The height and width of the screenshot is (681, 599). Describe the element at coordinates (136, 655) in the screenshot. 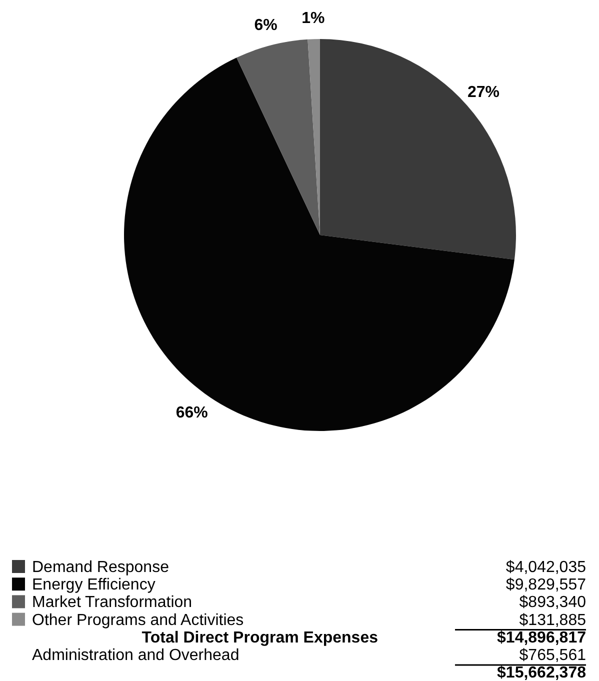

I see `text: Administration and Overhead` at that location.